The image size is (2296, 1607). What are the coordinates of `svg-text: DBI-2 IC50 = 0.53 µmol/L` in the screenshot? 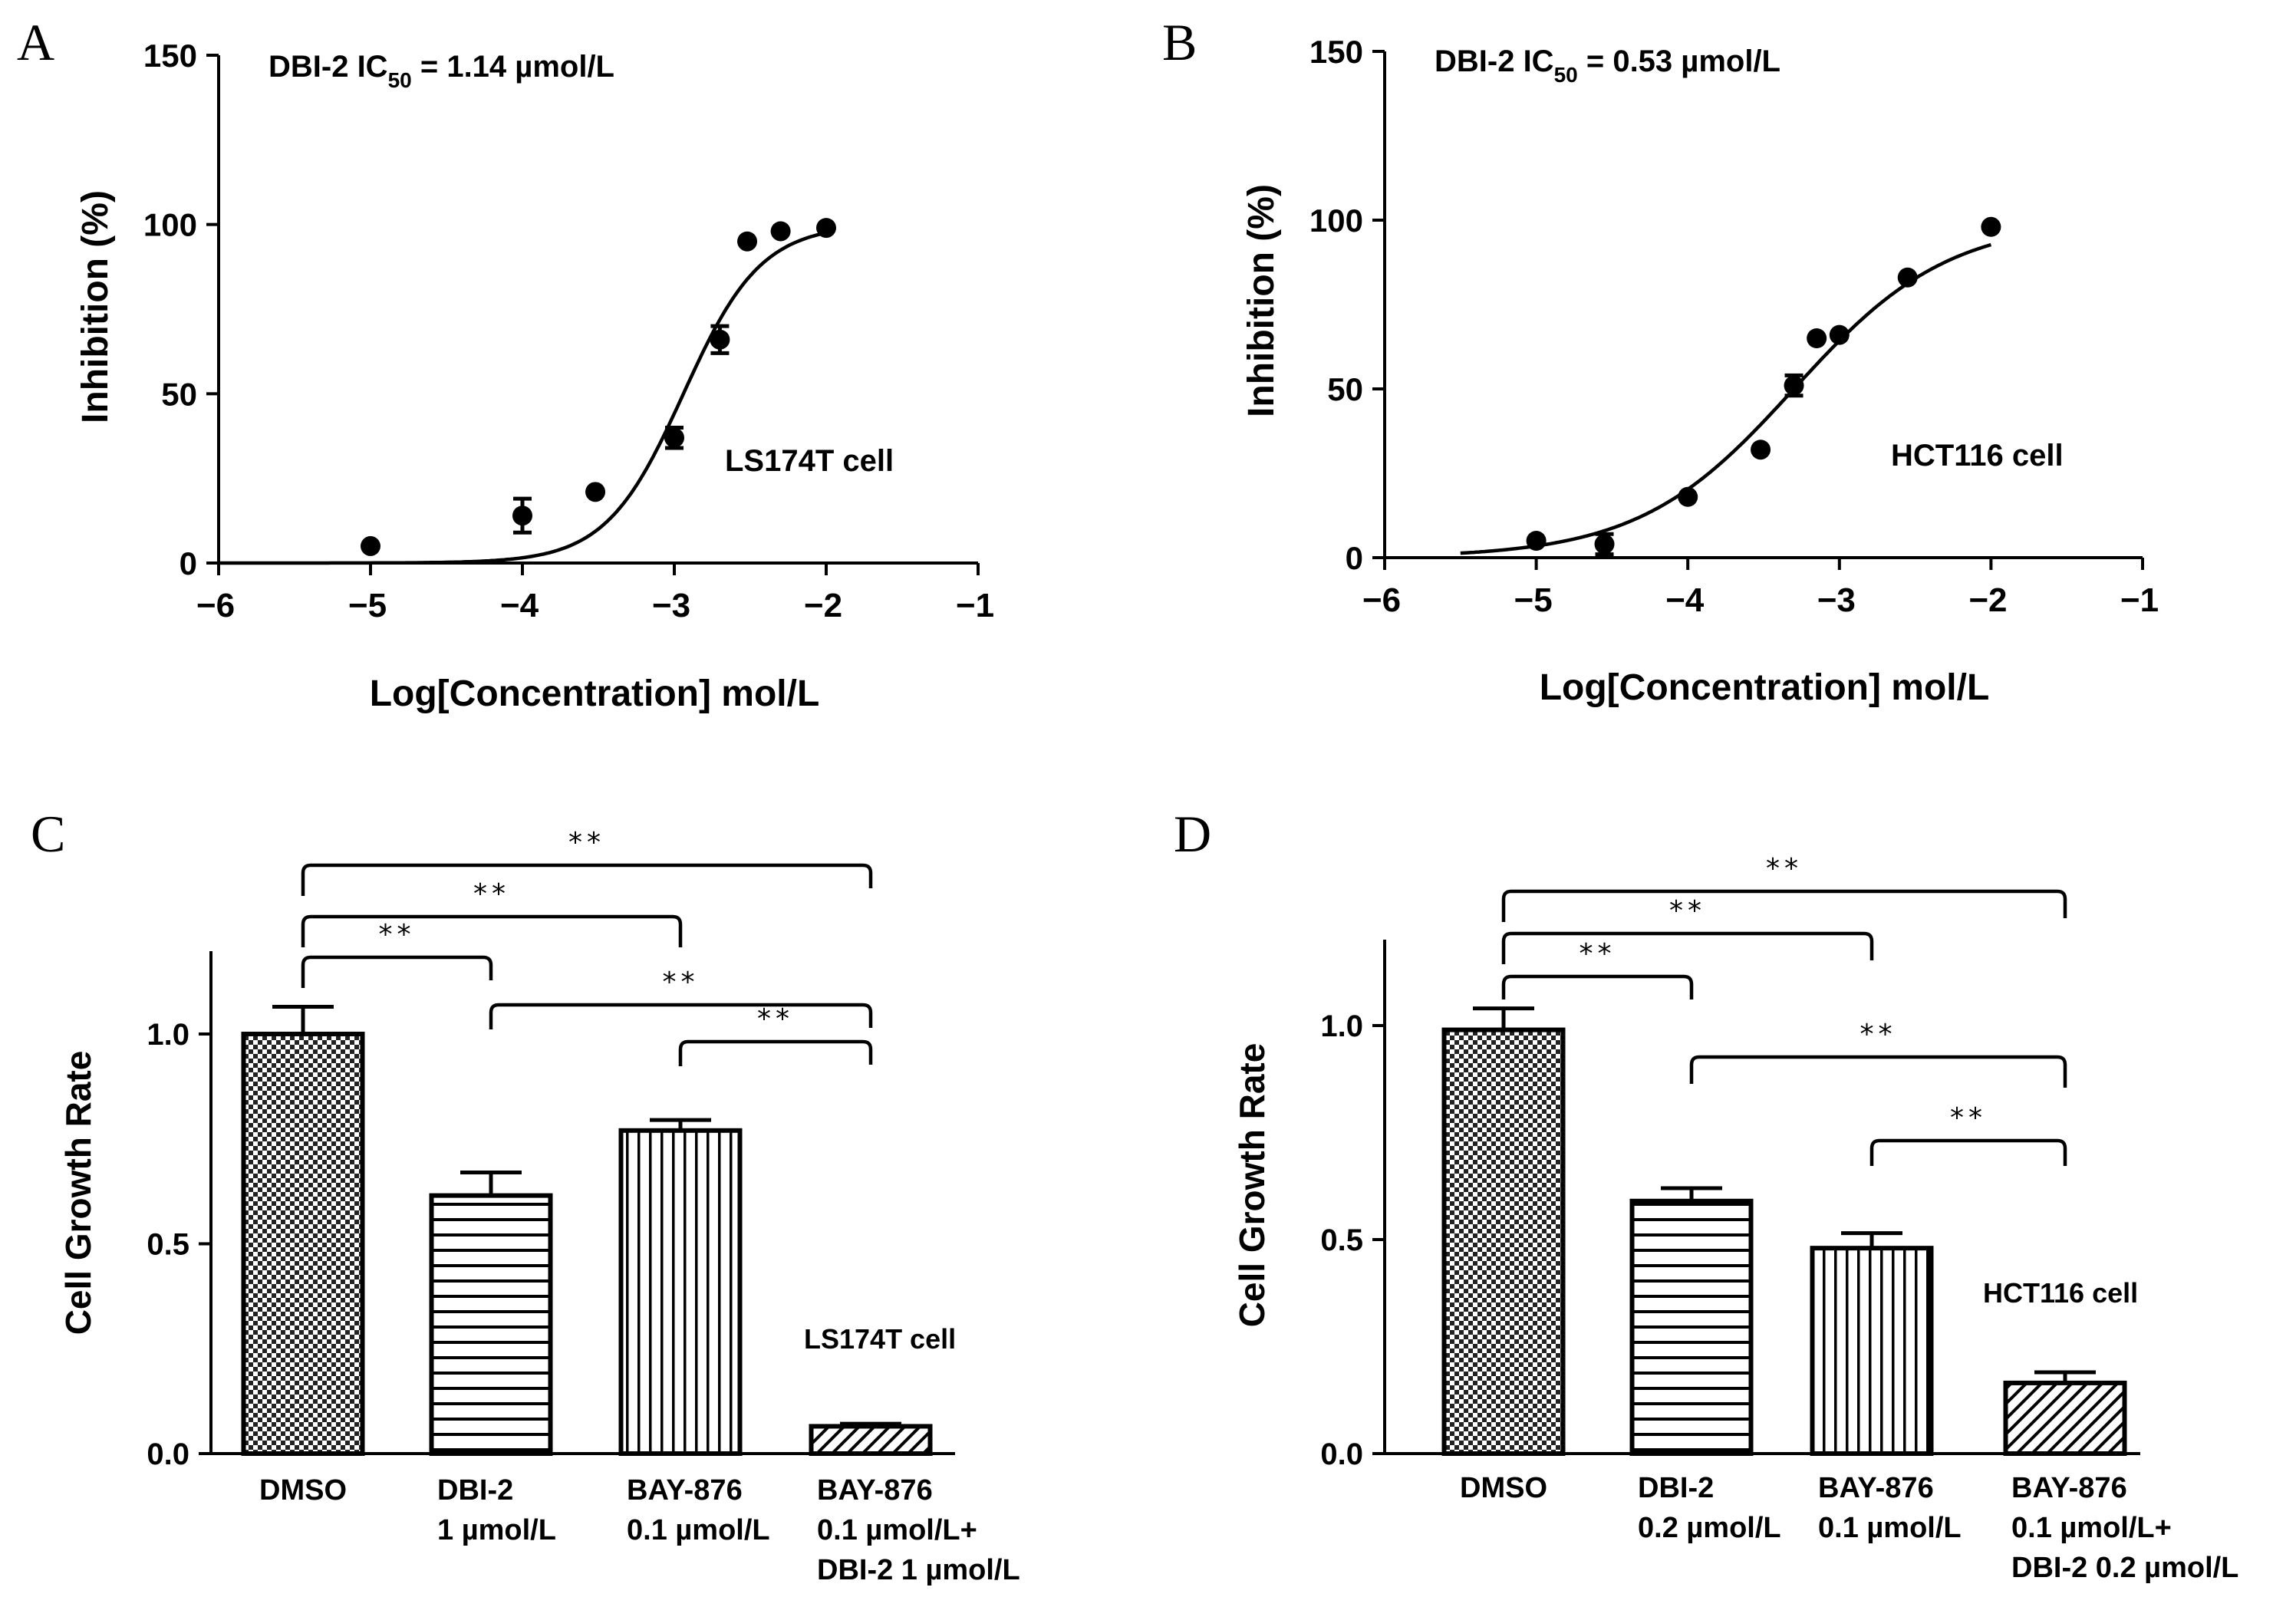 It's located at (1607, 65).